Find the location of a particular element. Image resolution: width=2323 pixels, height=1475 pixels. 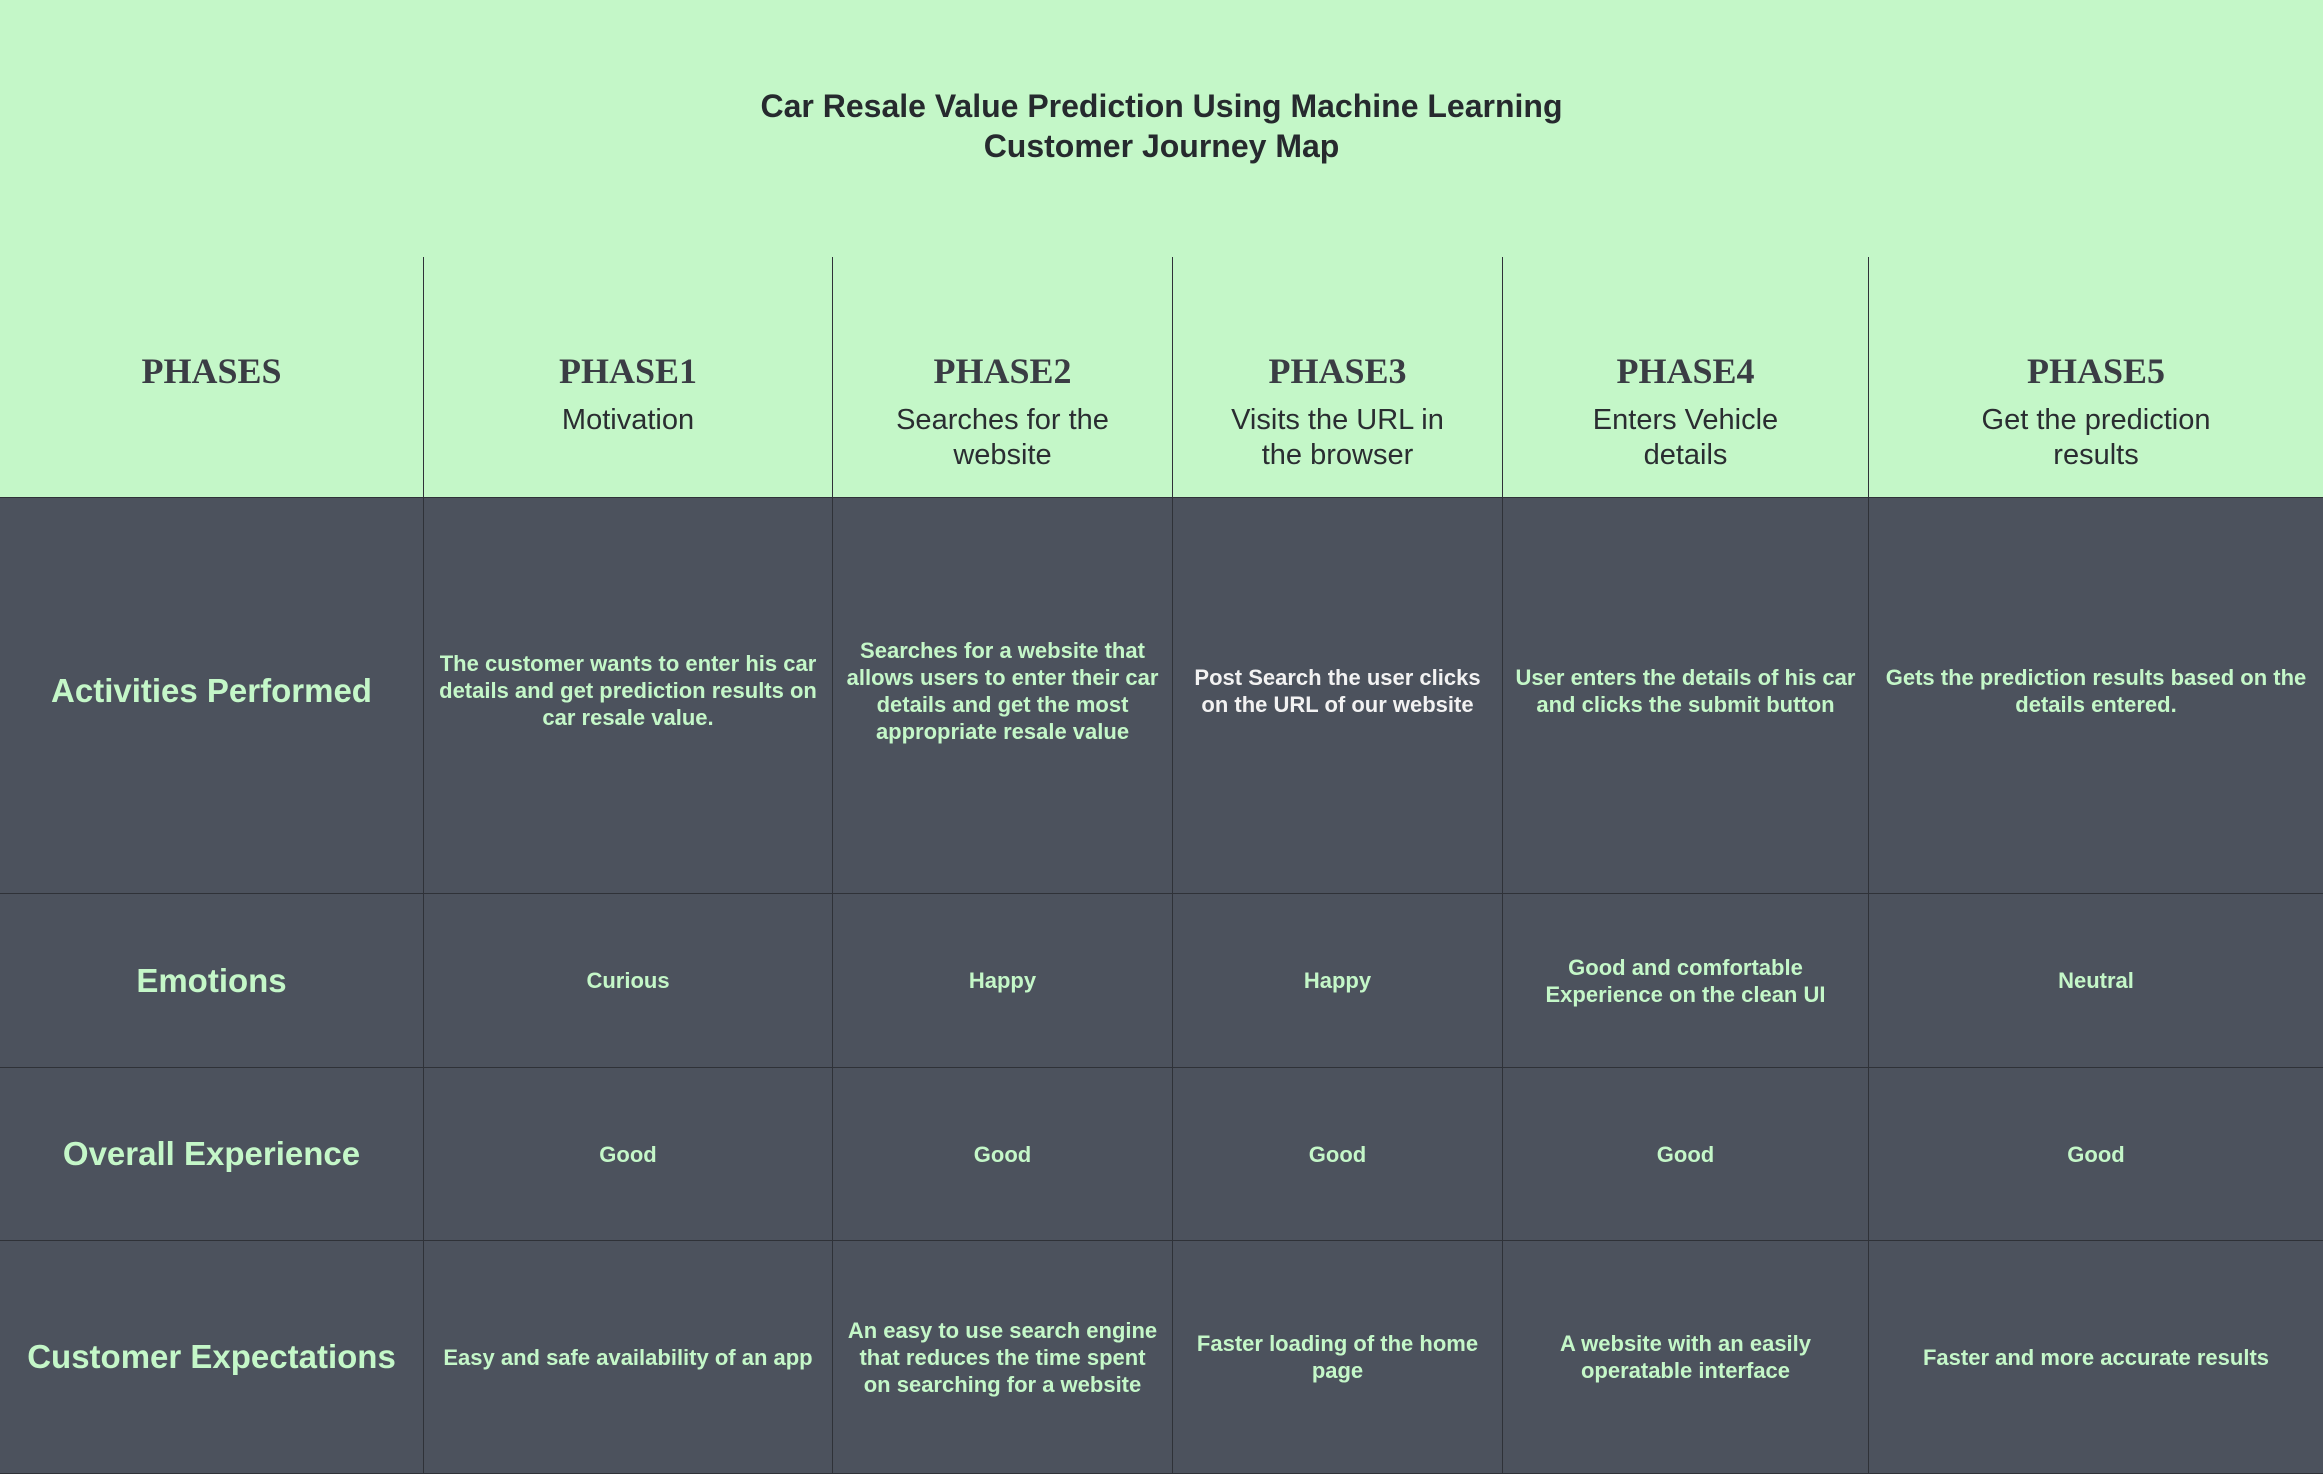

experience-phase-4-text: Good is located at coordinates (1685, 1154).